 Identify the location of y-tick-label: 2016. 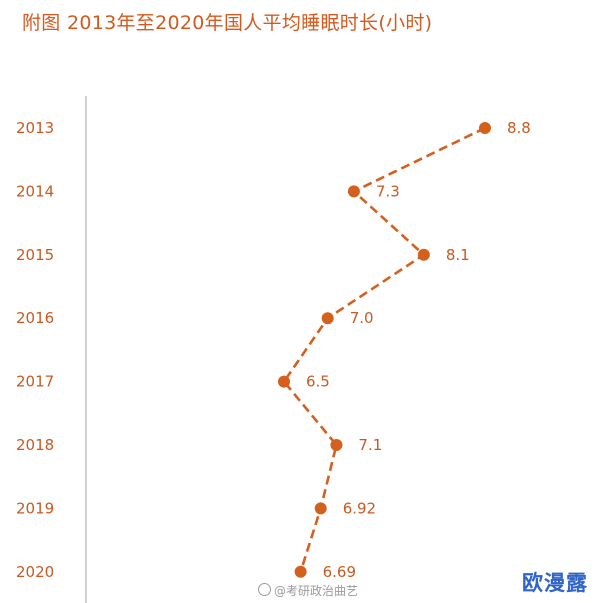
(35, 318).